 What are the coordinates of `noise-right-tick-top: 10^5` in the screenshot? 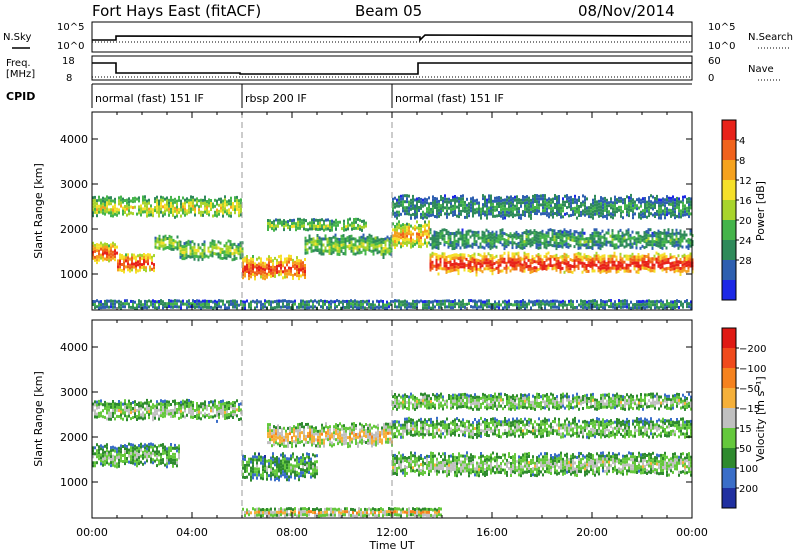 It's located at (721, 27).